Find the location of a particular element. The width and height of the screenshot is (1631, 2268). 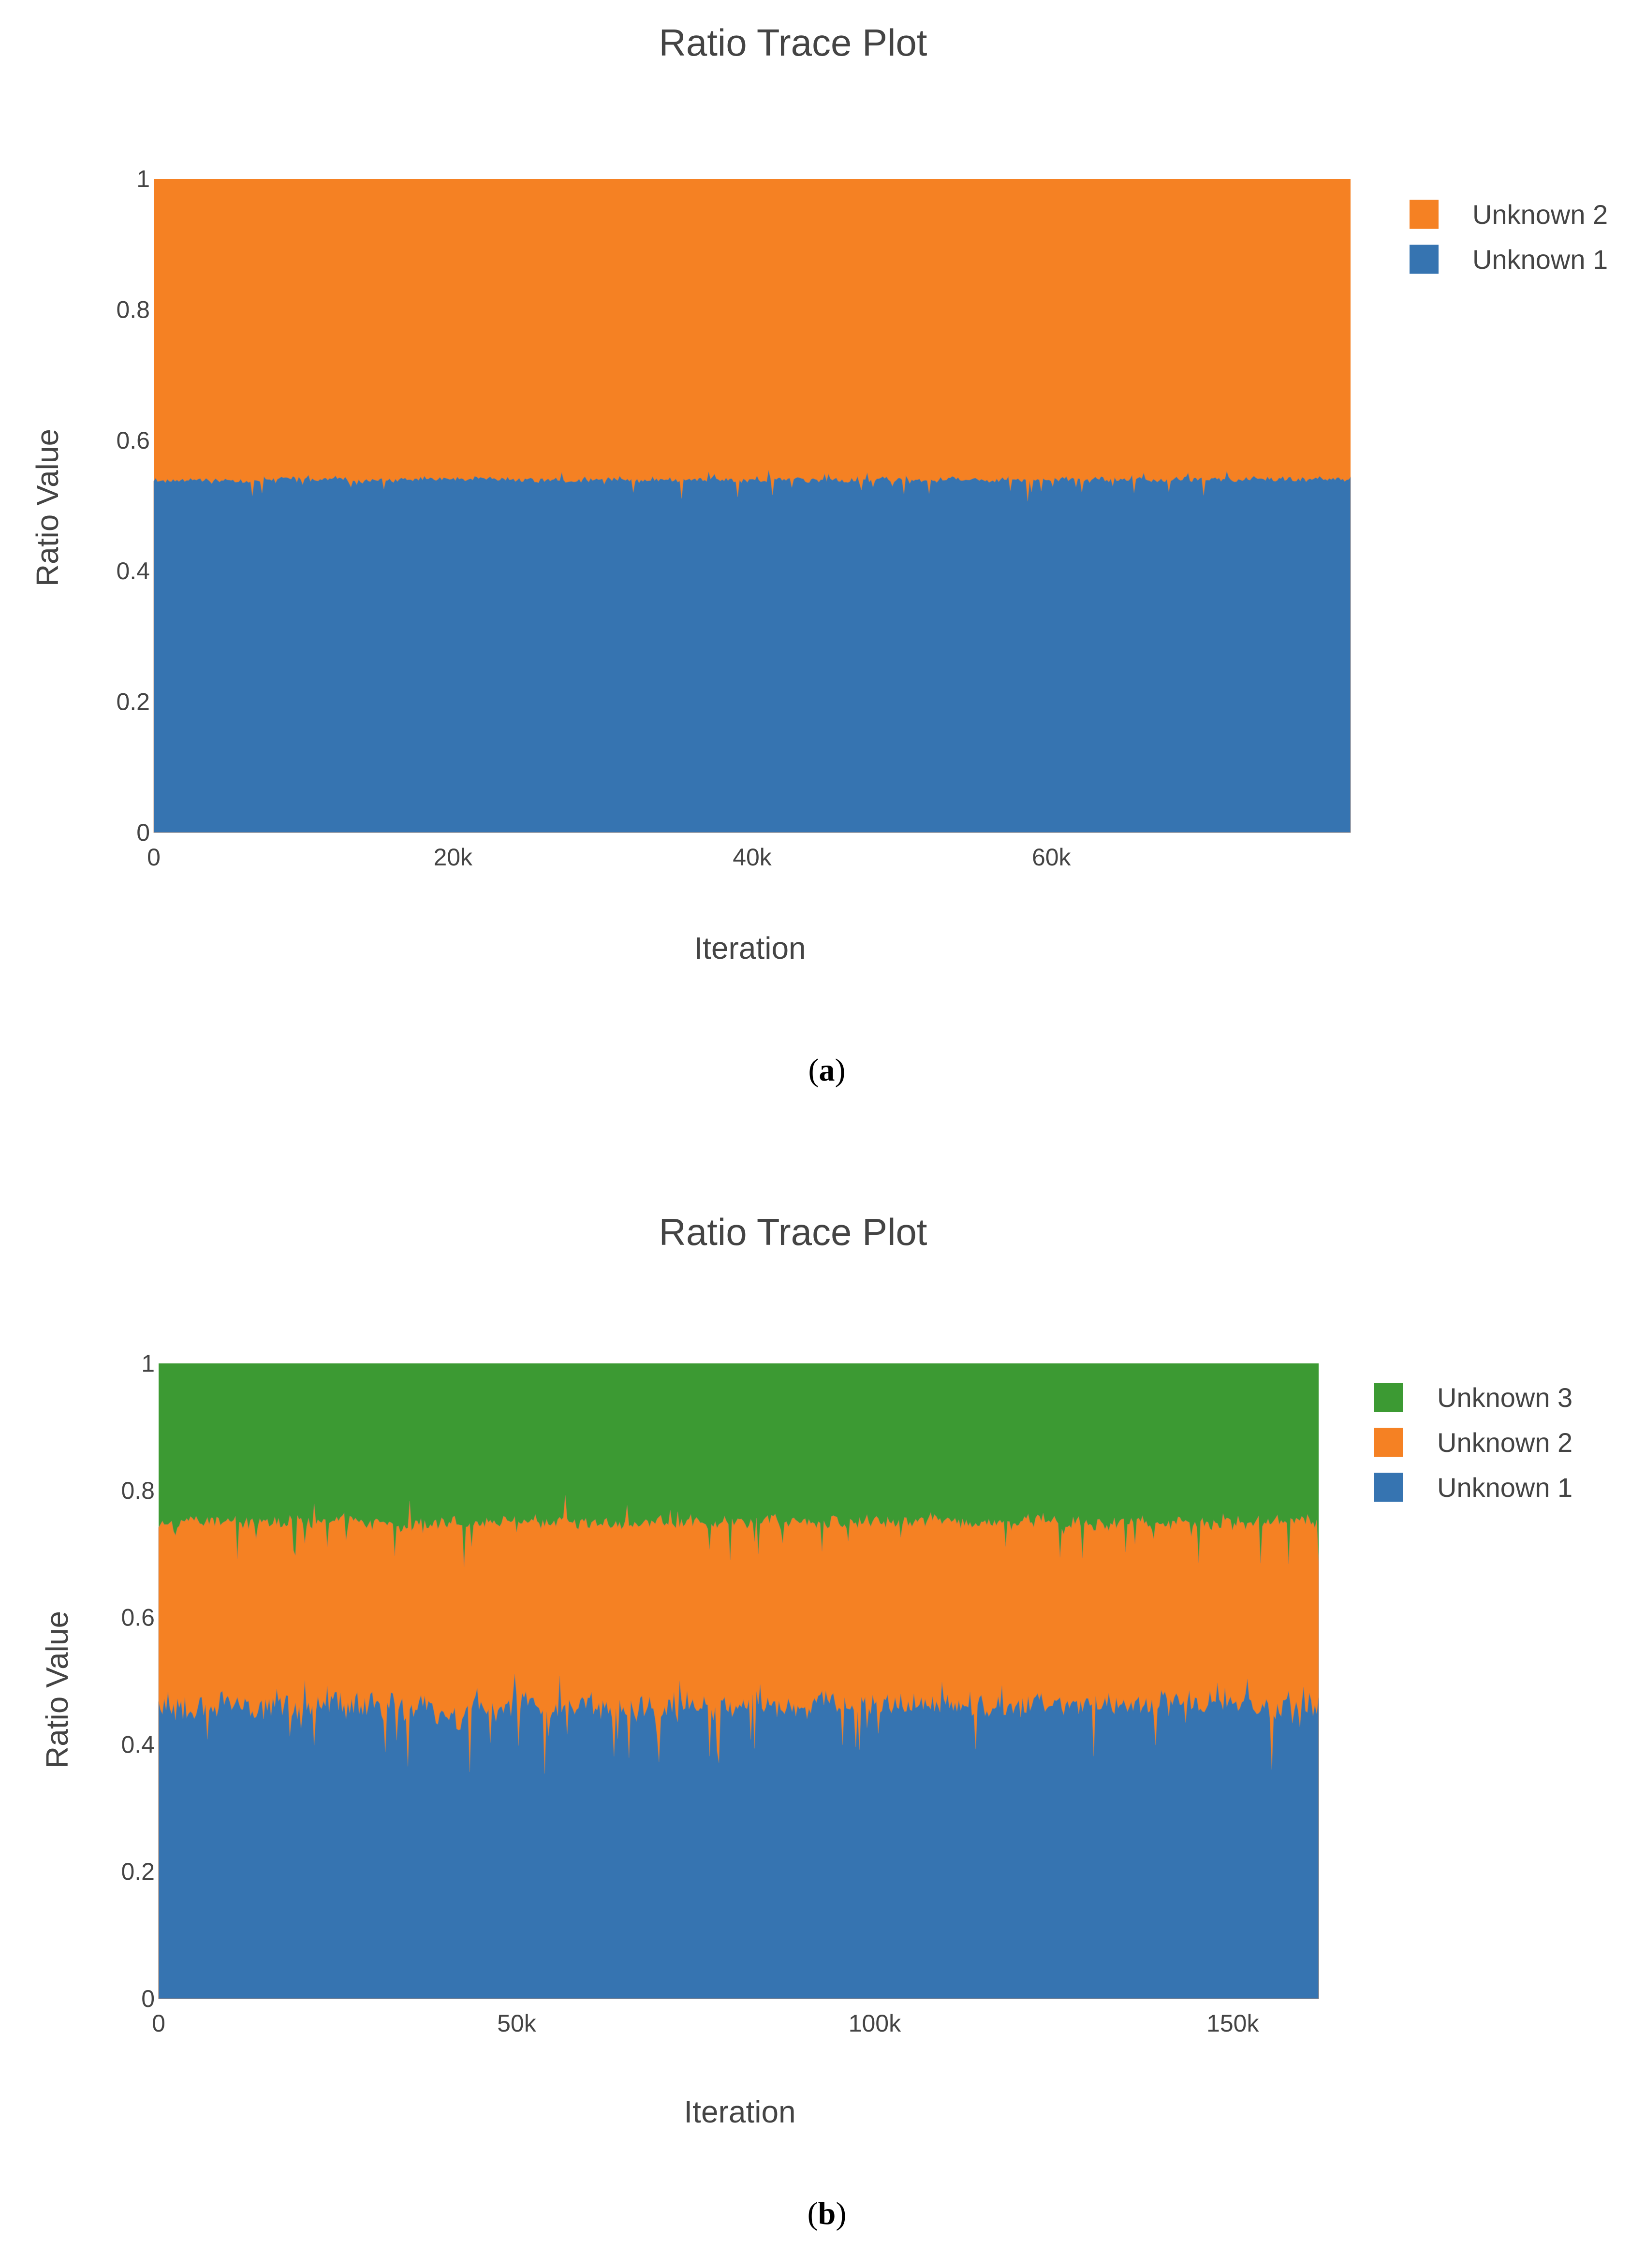

chart-a-y-axis-title: Ratio Value is located at coordinates (47, 507).